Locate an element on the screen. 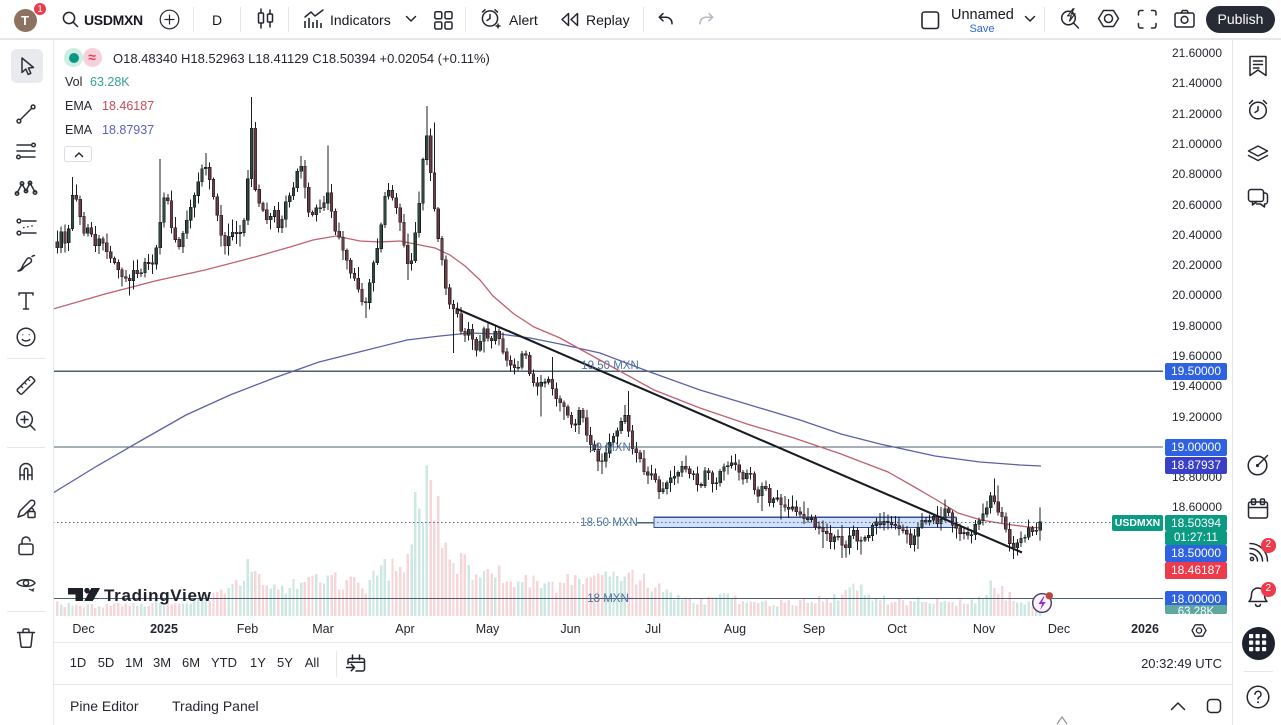 This screenshot has width=1281, height=725. svg-text: 19 MXN is located at coordinates (610, 448).